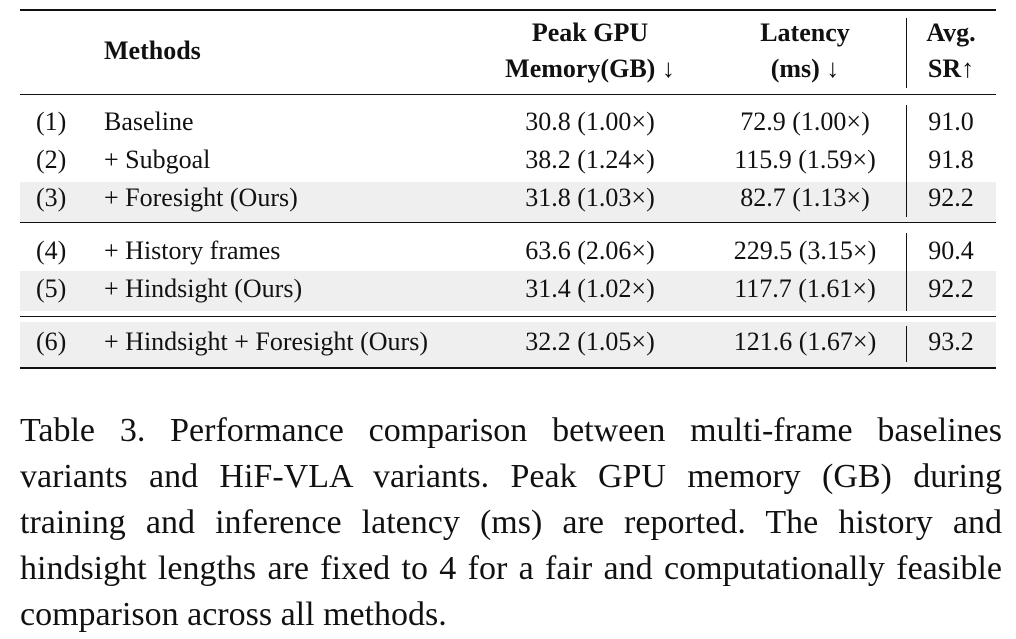  Describe the element at coordinates (51, 341) in the screenshot. I see `row-6-number: (6)` at that location.